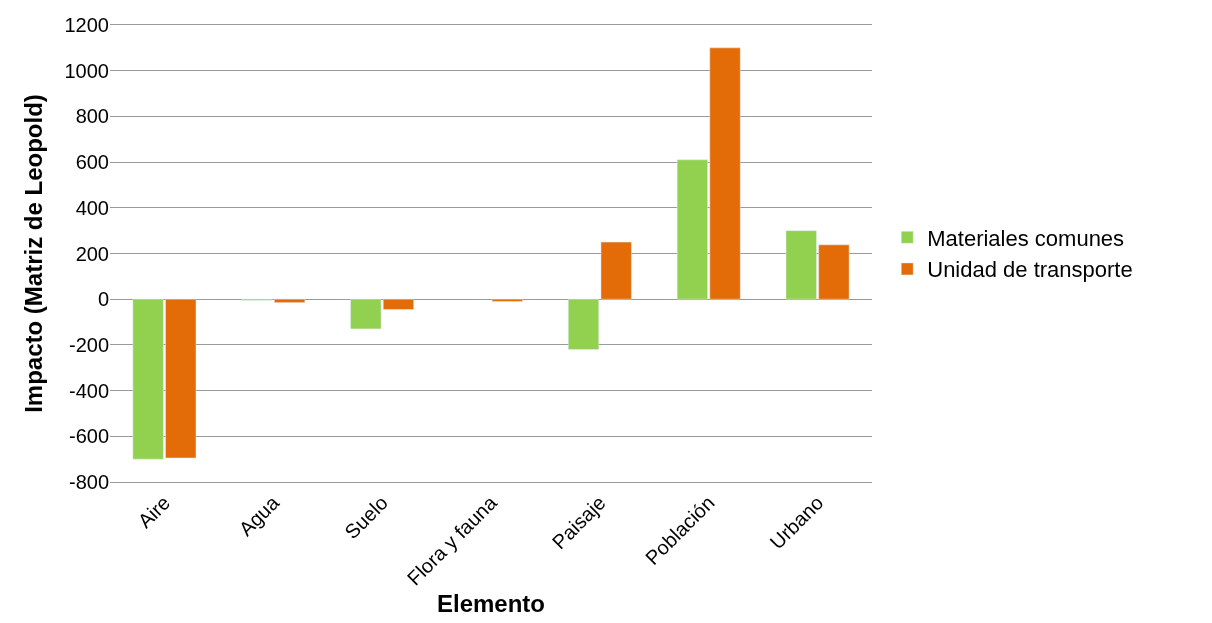 Image resolution: width=1212 pixels, height=623 pixels. Describe the element at coordinates (88, 482) in the screenshot. I see `y-tick-label: -800` at that location.